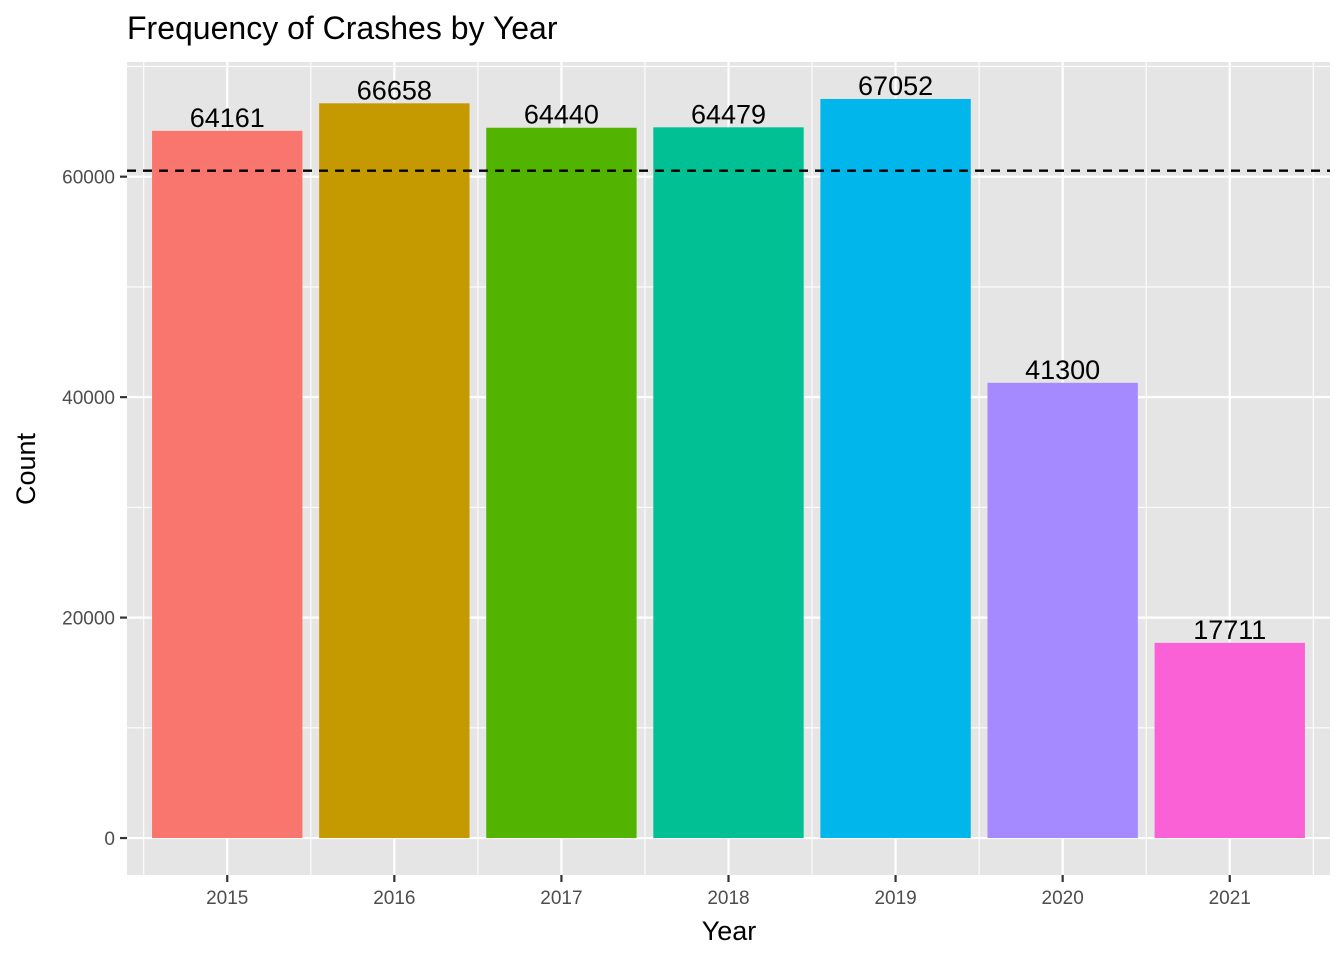 This screenshot has width=1344, height=960. Describe the element at coordinates (561, 898) in the screenshot. I see `x-tick-label: 2017` at that location.